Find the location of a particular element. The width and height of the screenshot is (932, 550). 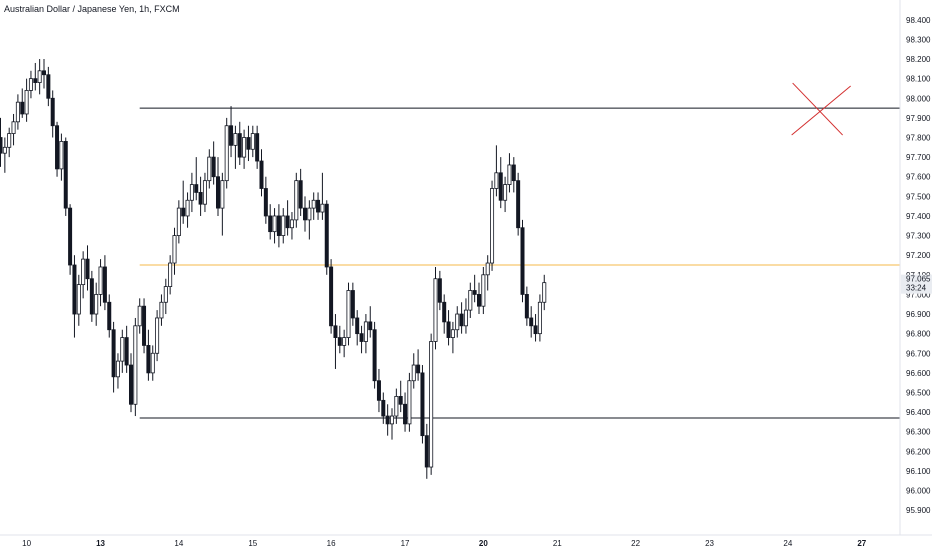

price-tick-label: 96.200 is located at coordinates (918, 451).